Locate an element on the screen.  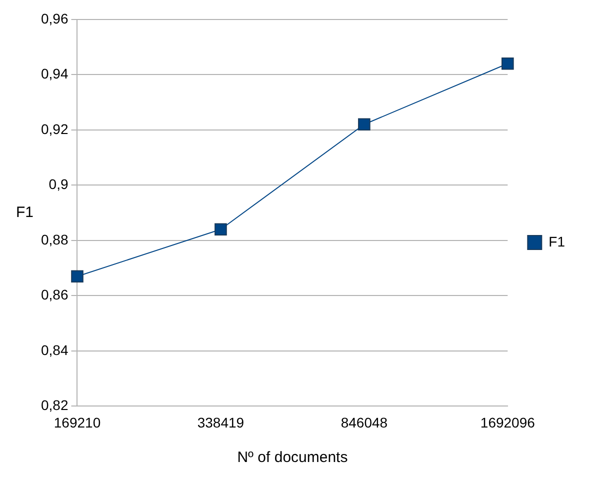
x-tick-label: 846048 is located at coordinates (364, 422).